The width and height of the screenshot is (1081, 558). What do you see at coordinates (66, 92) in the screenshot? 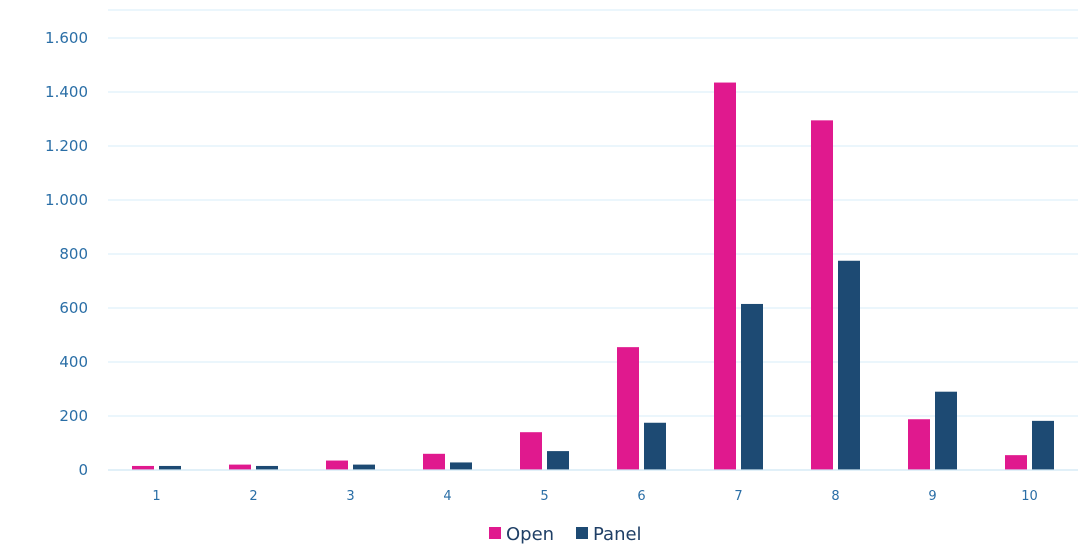
I see `y-tick-label: 1.400` at bounding box center [66, 92].